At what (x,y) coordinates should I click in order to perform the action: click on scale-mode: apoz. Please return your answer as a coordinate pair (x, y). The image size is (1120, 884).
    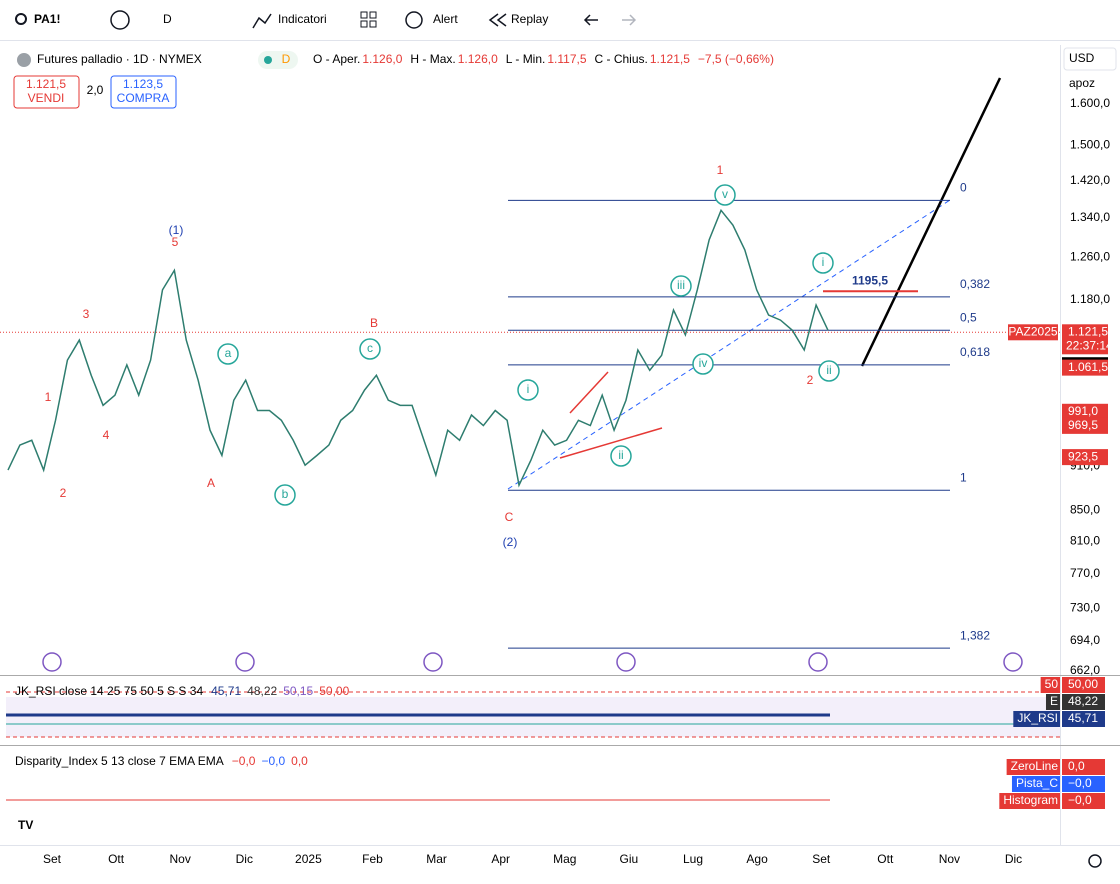
    Looking at the image, I should click on (1082, 83).